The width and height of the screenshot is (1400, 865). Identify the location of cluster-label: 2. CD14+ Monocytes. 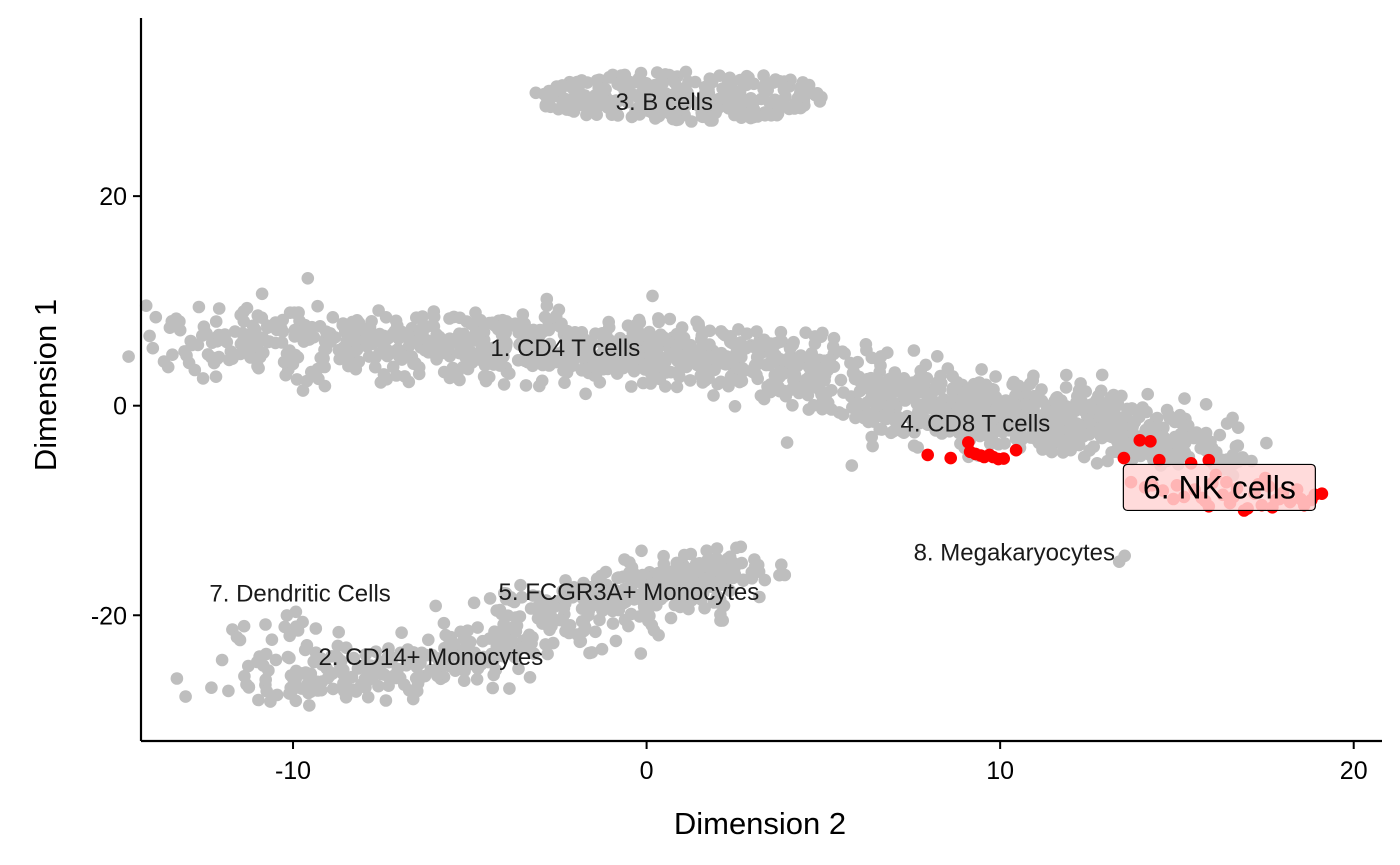
(431, 657).